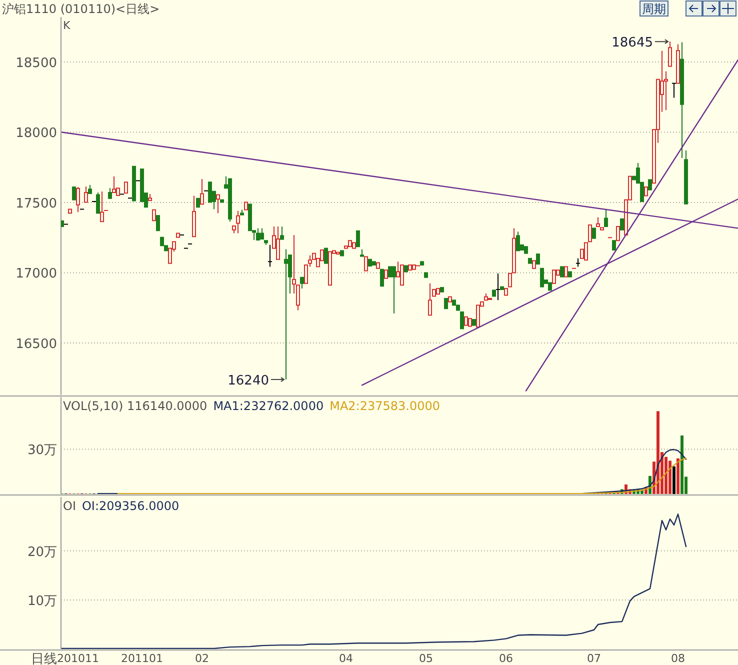 The width and height of the screenshot is (738, 665). What do you see at coordinates (36, 344) in the screenshot?
I see `y-tick-label: 16500` at bounding box center [36, 344].